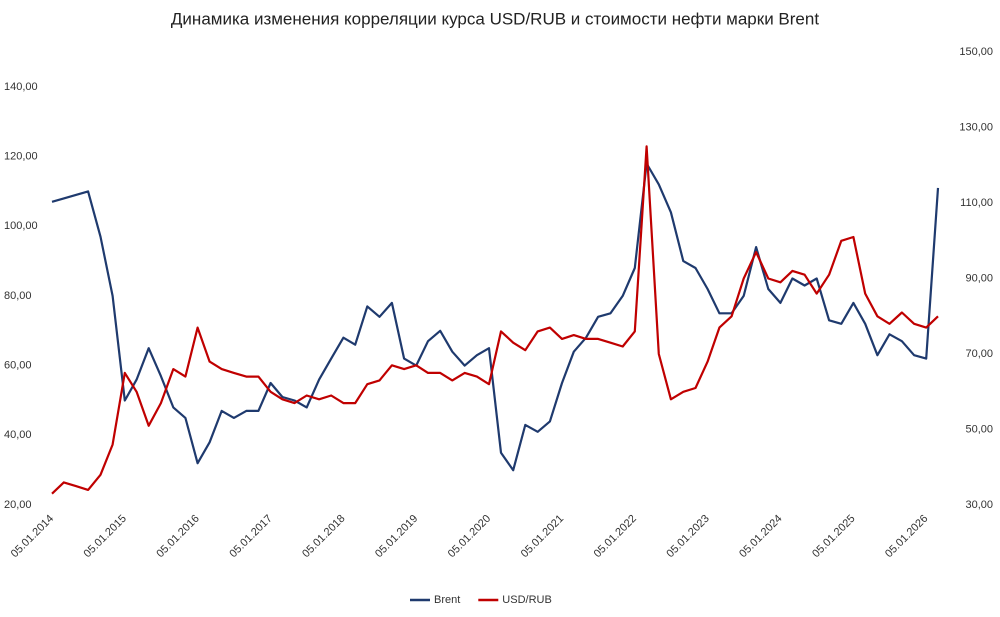  Describe the element at coordinates (21, 87) in the screenshot. I see `y-tick-label: 140,00` at that location.